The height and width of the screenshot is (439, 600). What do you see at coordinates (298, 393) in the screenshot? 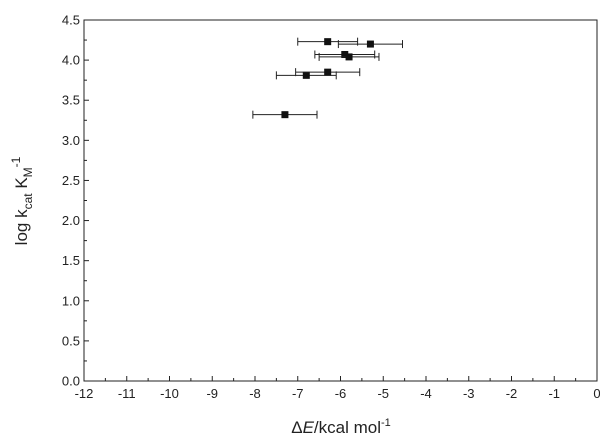
I see `x-tick-label: -7` at bounding box center [298, 393].